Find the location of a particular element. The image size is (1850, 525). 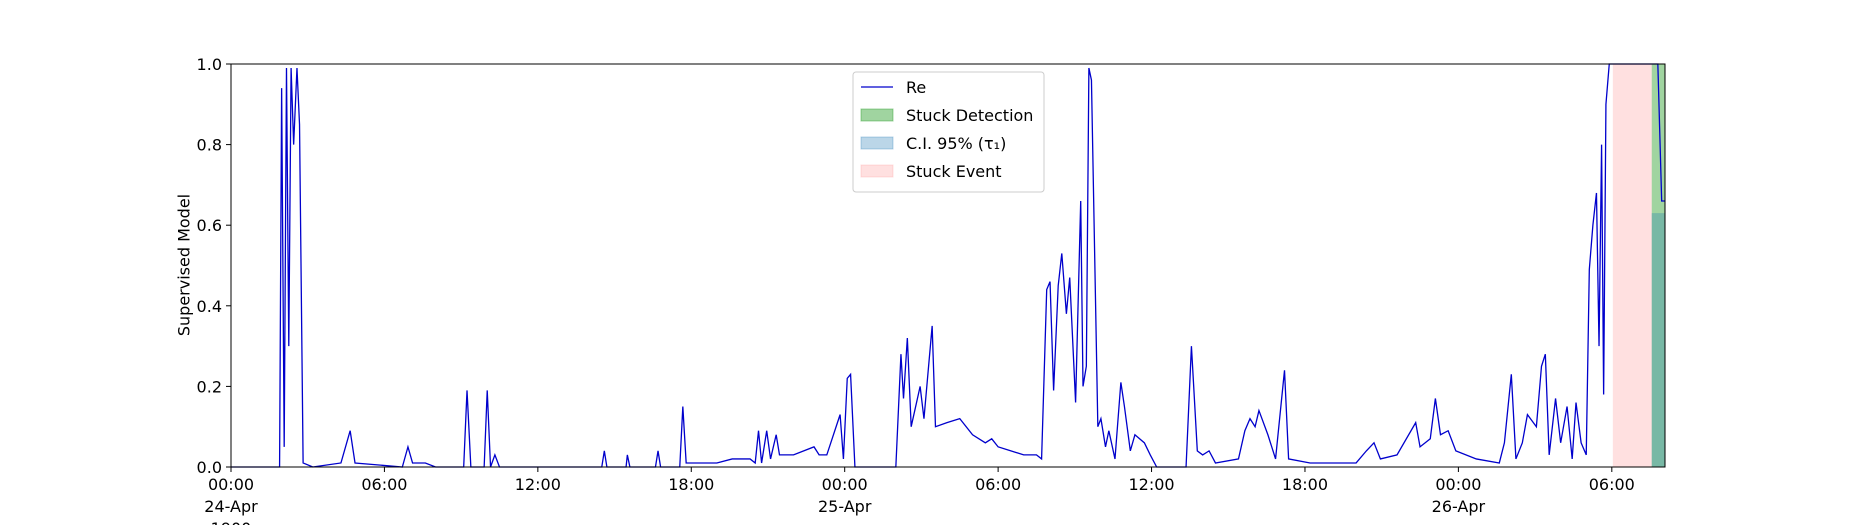

legend-frame is located at coordinates (948, 132).